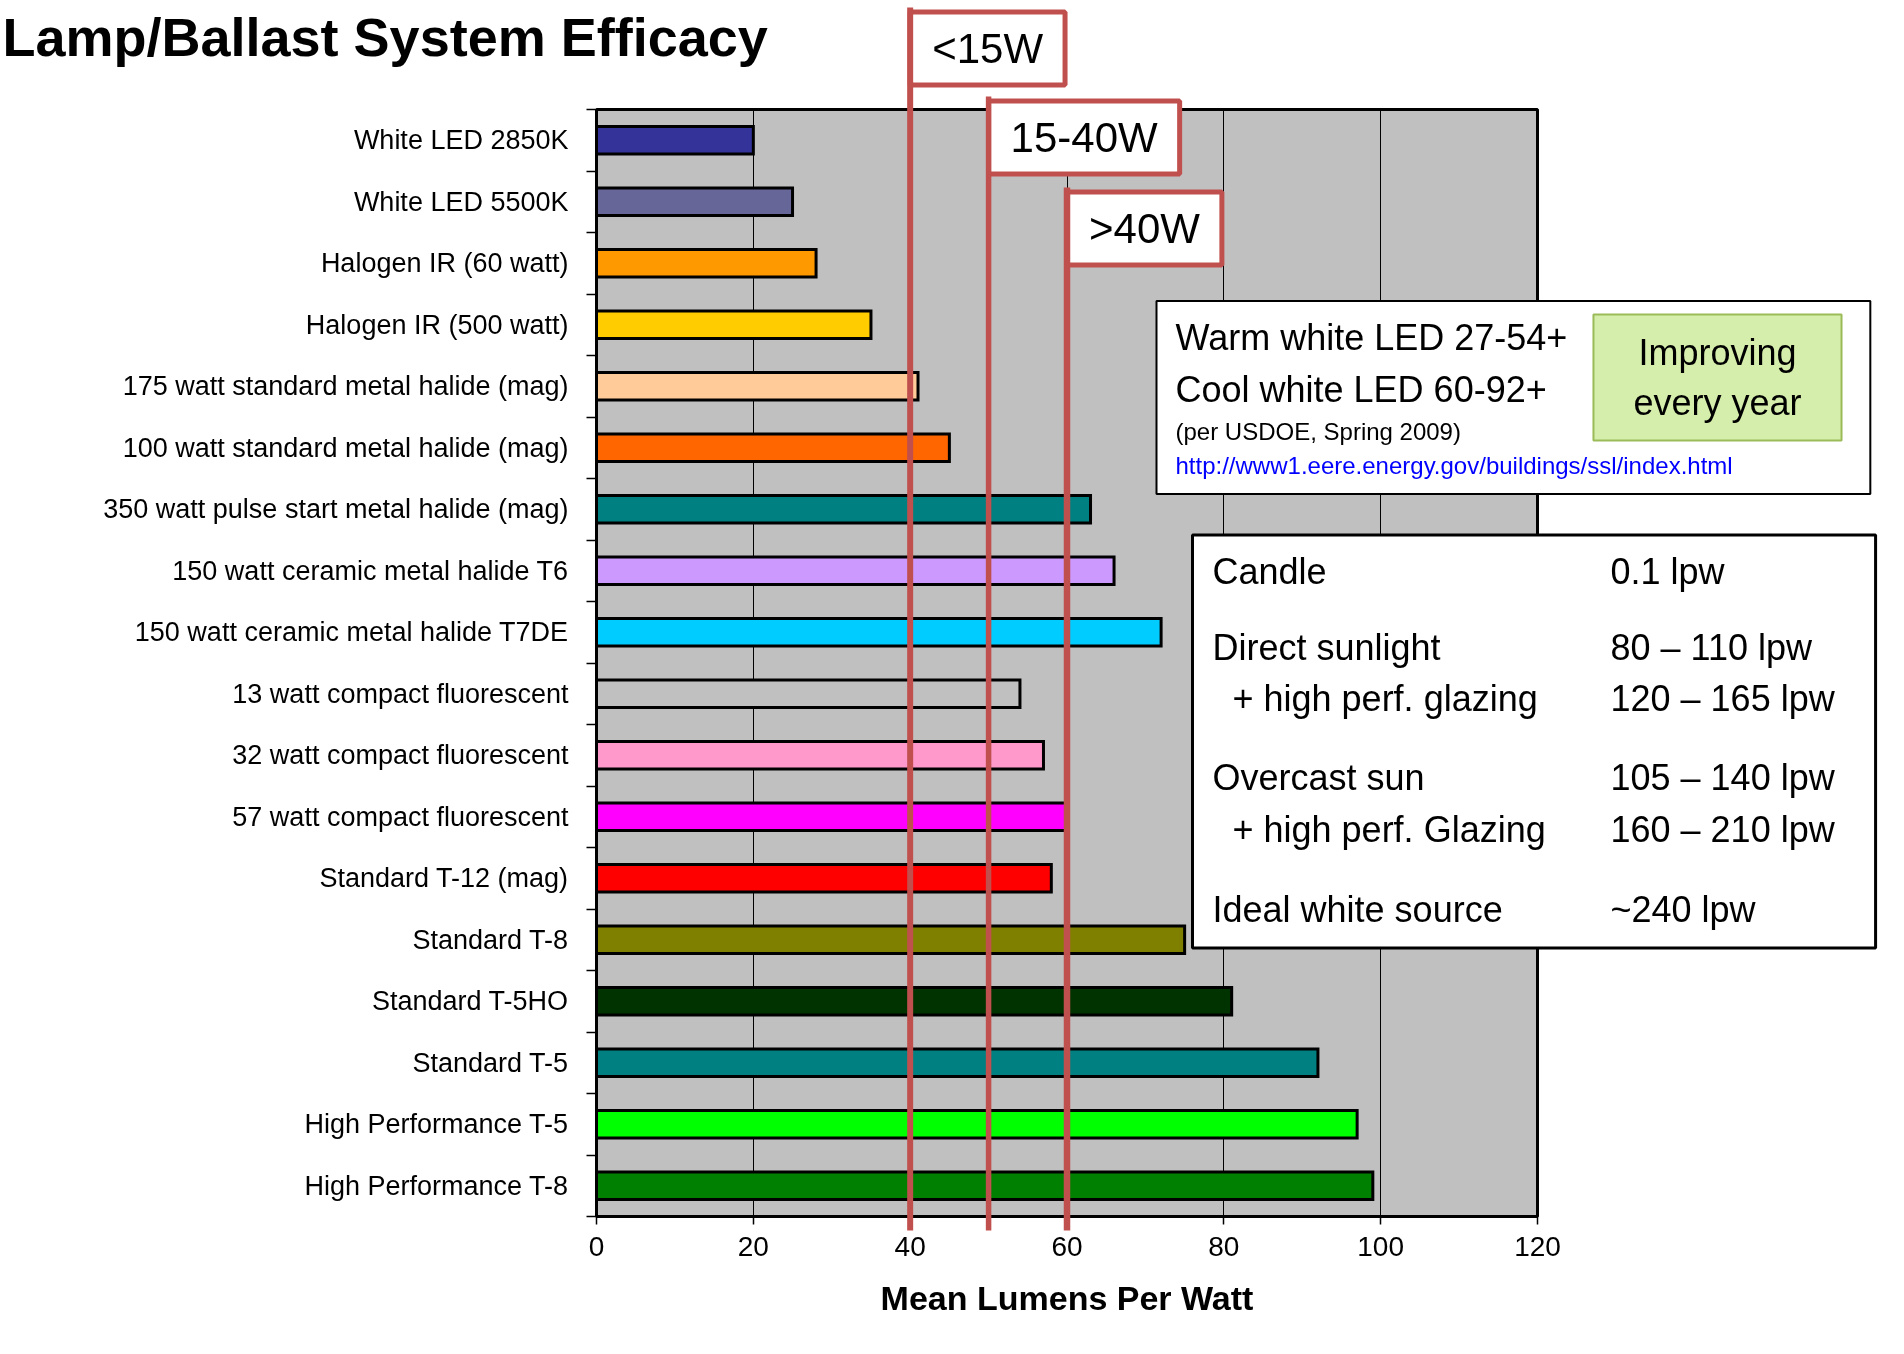 This screenshot has width=1904, height=1354. What do you see at coordinates (1067, 1246) in the screenshot?
I see `x-tick-label: 60` at bounding box center [1067, 1246].